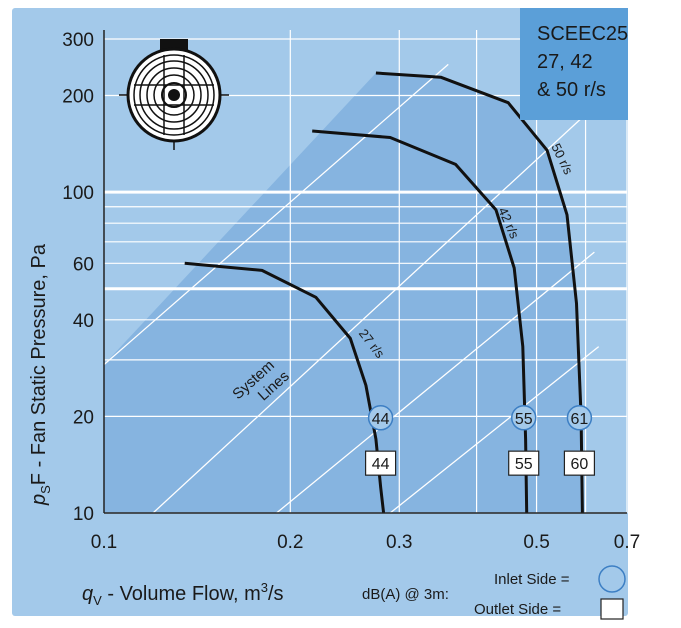  Describe the element at coordinates (612, 609) in the screenshot. I see `legend-outlet-swatch` at that location.